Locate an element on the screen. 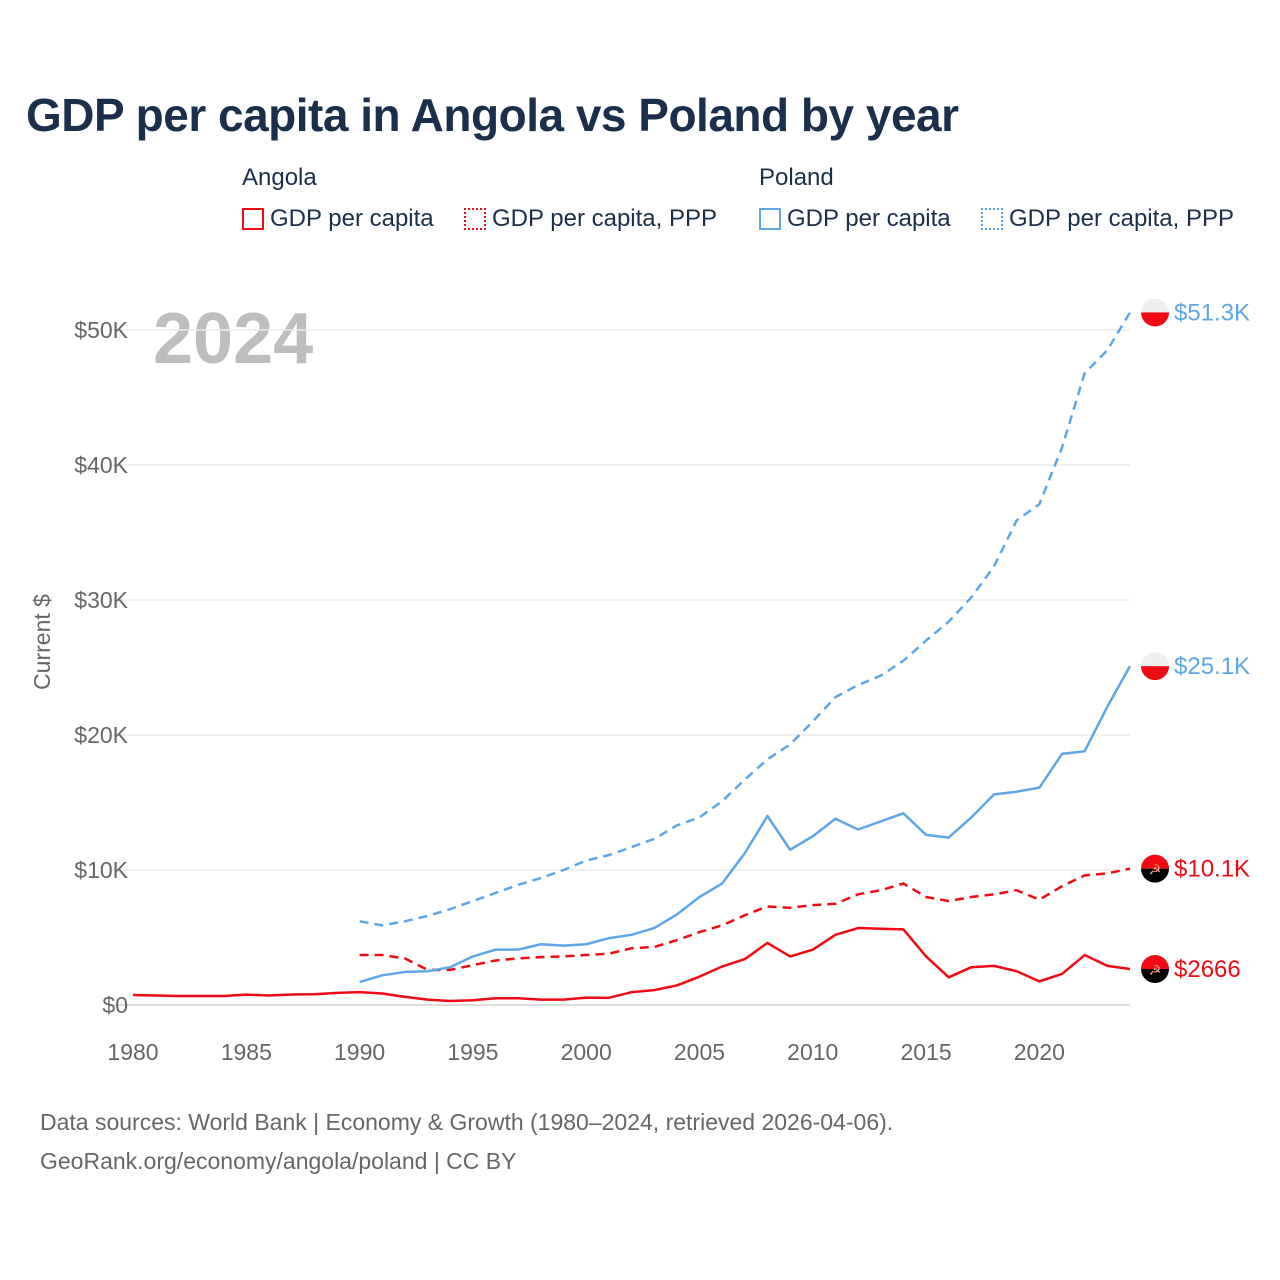 The image size is (1280, 1280). end-value-label: $51.3K is located at coordinates (1212, 312).